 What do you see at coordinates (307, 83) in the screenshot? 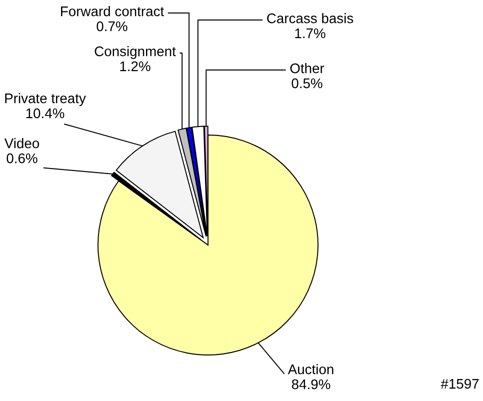
I see `data-label: 0.5%` at bounding box center [307, 83].